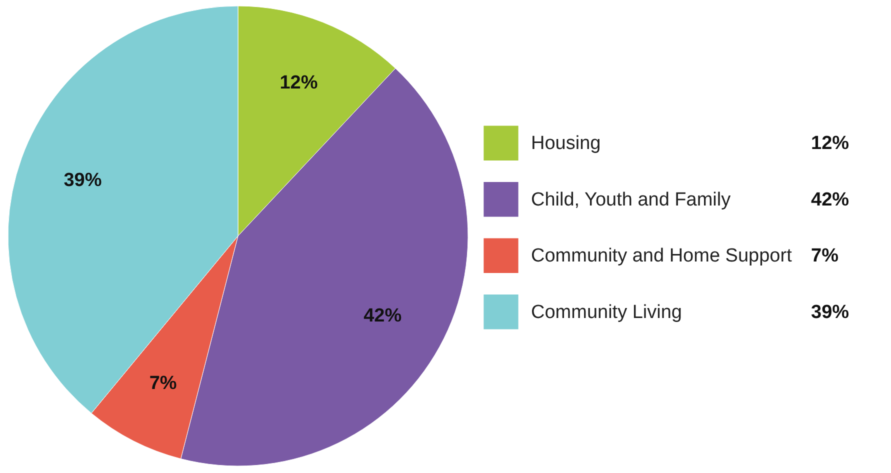 The image size is (891, 473). What do you see at coordinates (163, 383) in the screenshot?
I see `data-label: 7%` at bounding box center [163, 383].